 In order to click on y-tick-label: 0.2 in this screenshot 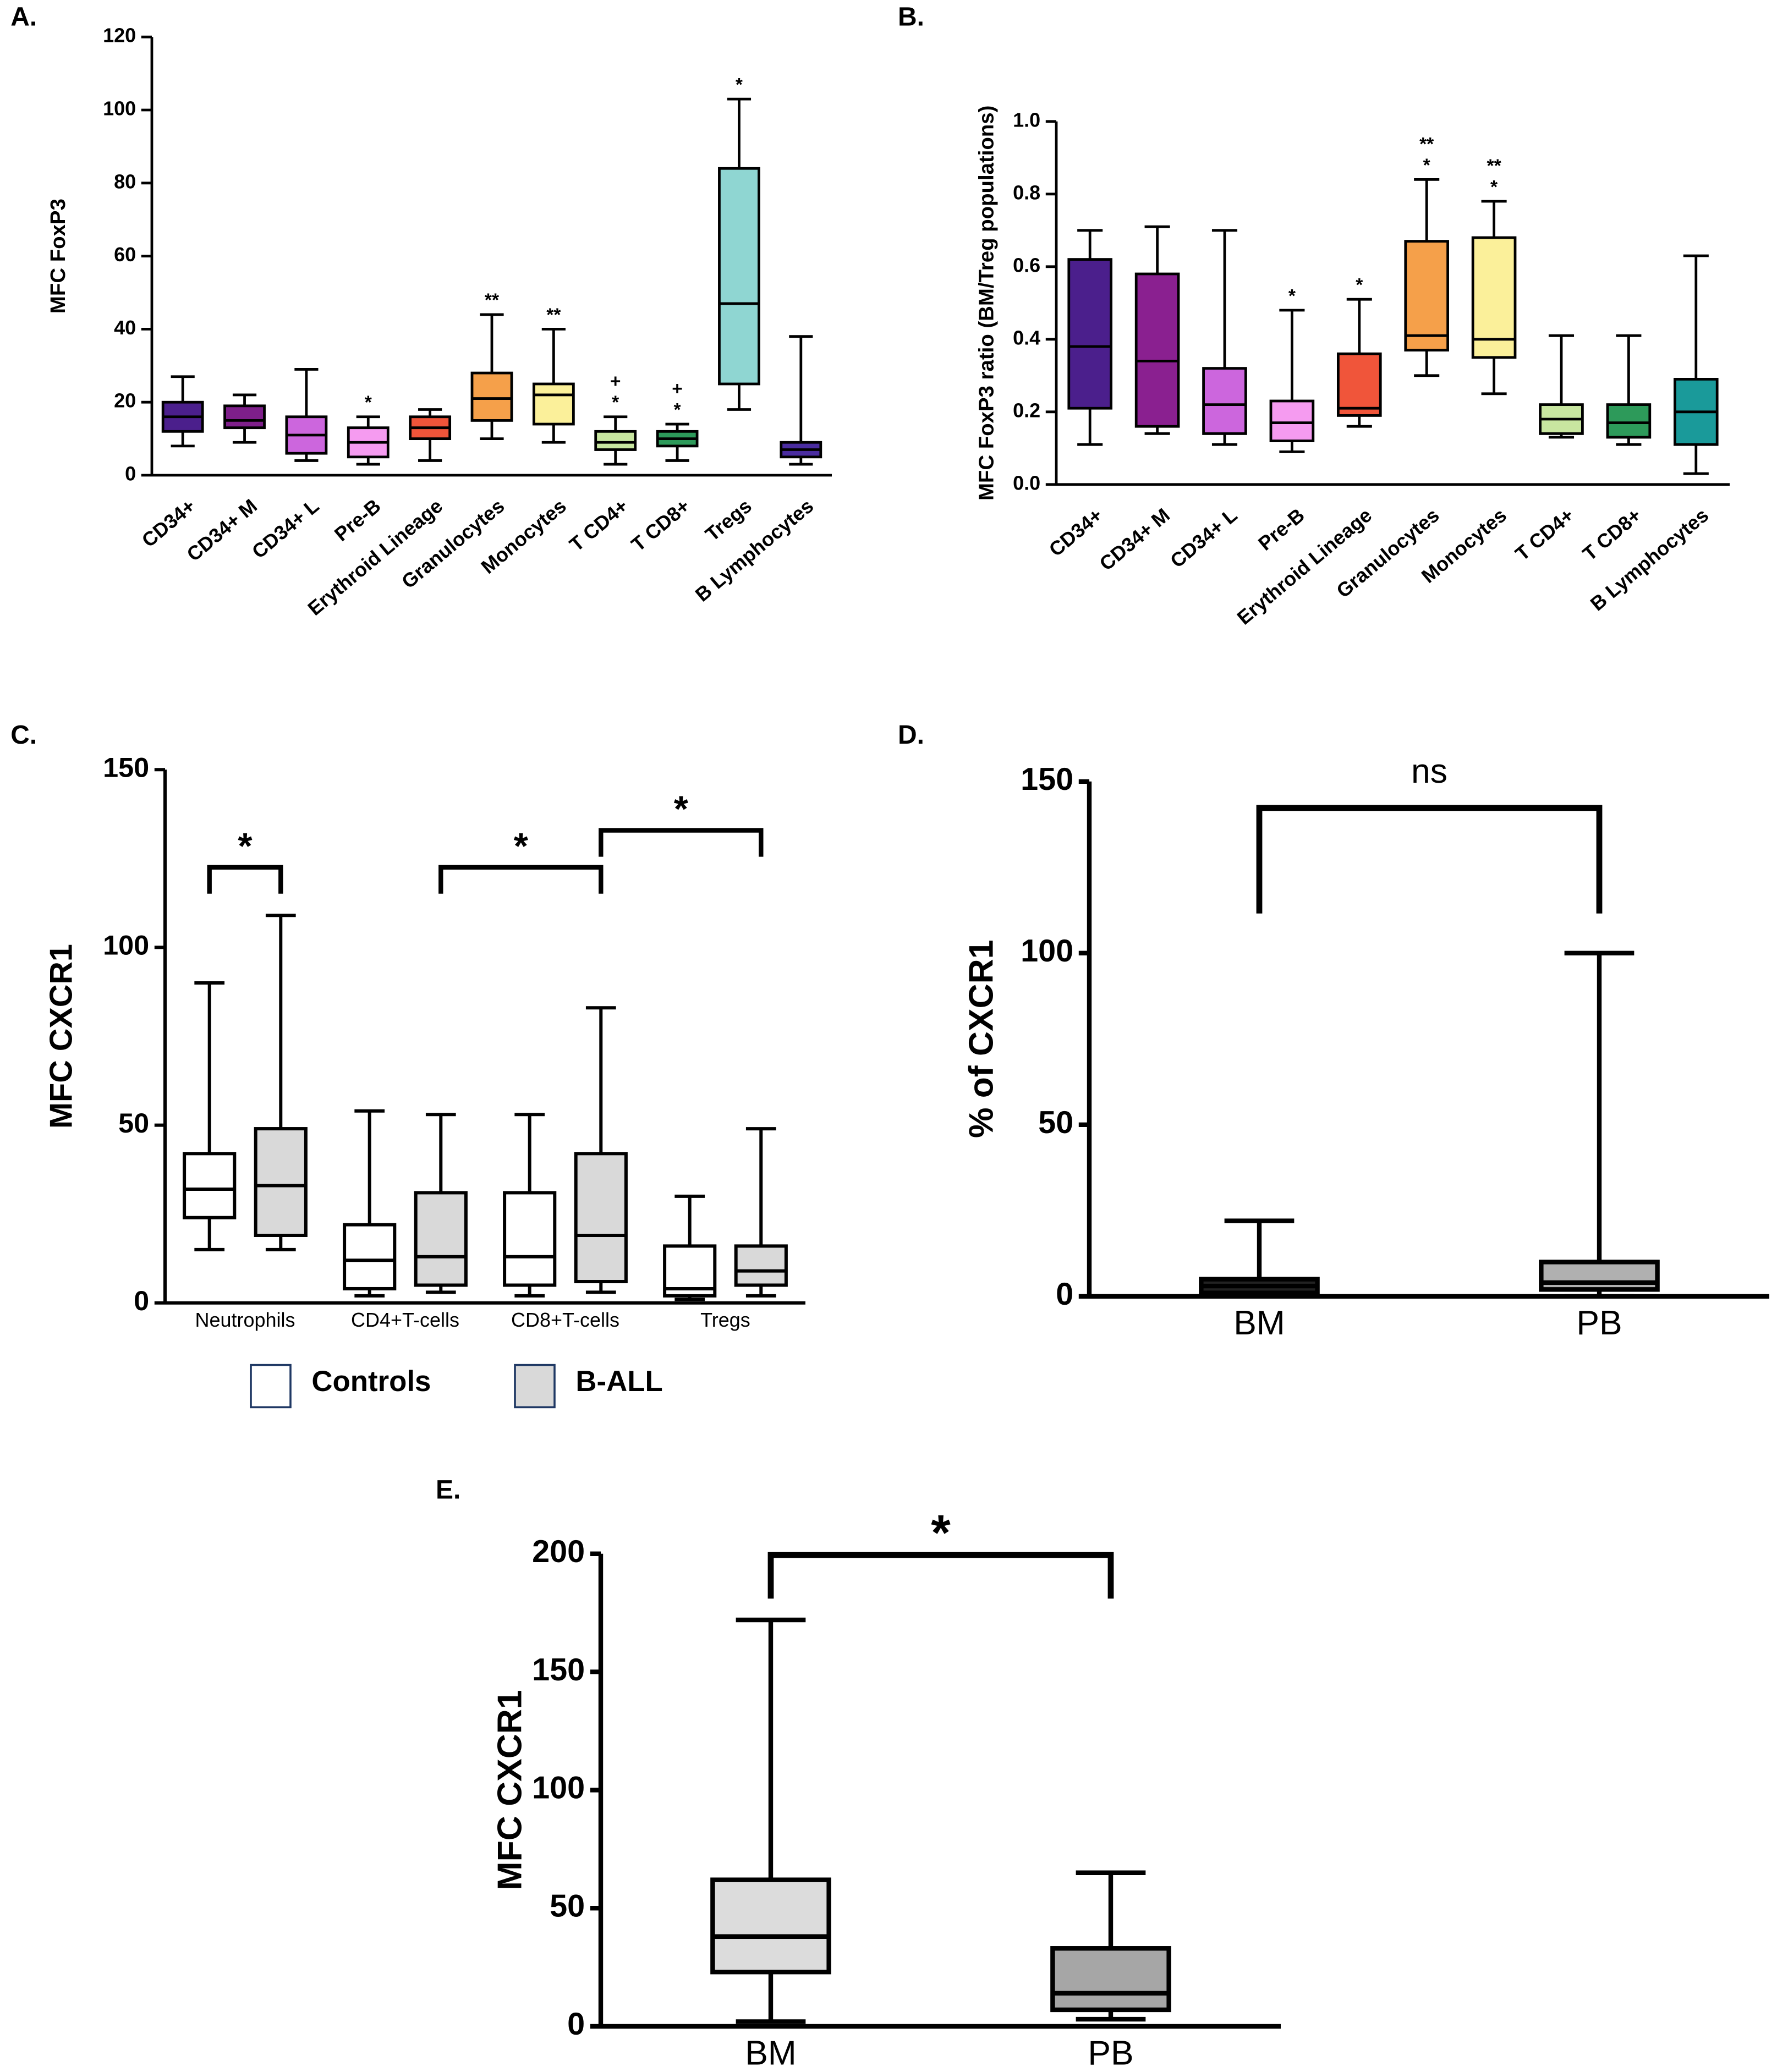, I will do `click(1026, 410)`.